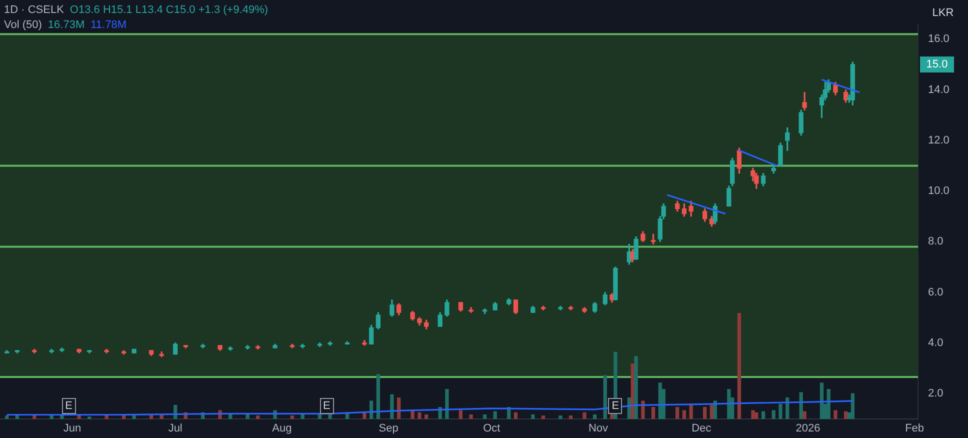 Image resolution: width=968 pixels, height=438 pixels. I want to click on x-tick-label: Sep, so click(388, 428).